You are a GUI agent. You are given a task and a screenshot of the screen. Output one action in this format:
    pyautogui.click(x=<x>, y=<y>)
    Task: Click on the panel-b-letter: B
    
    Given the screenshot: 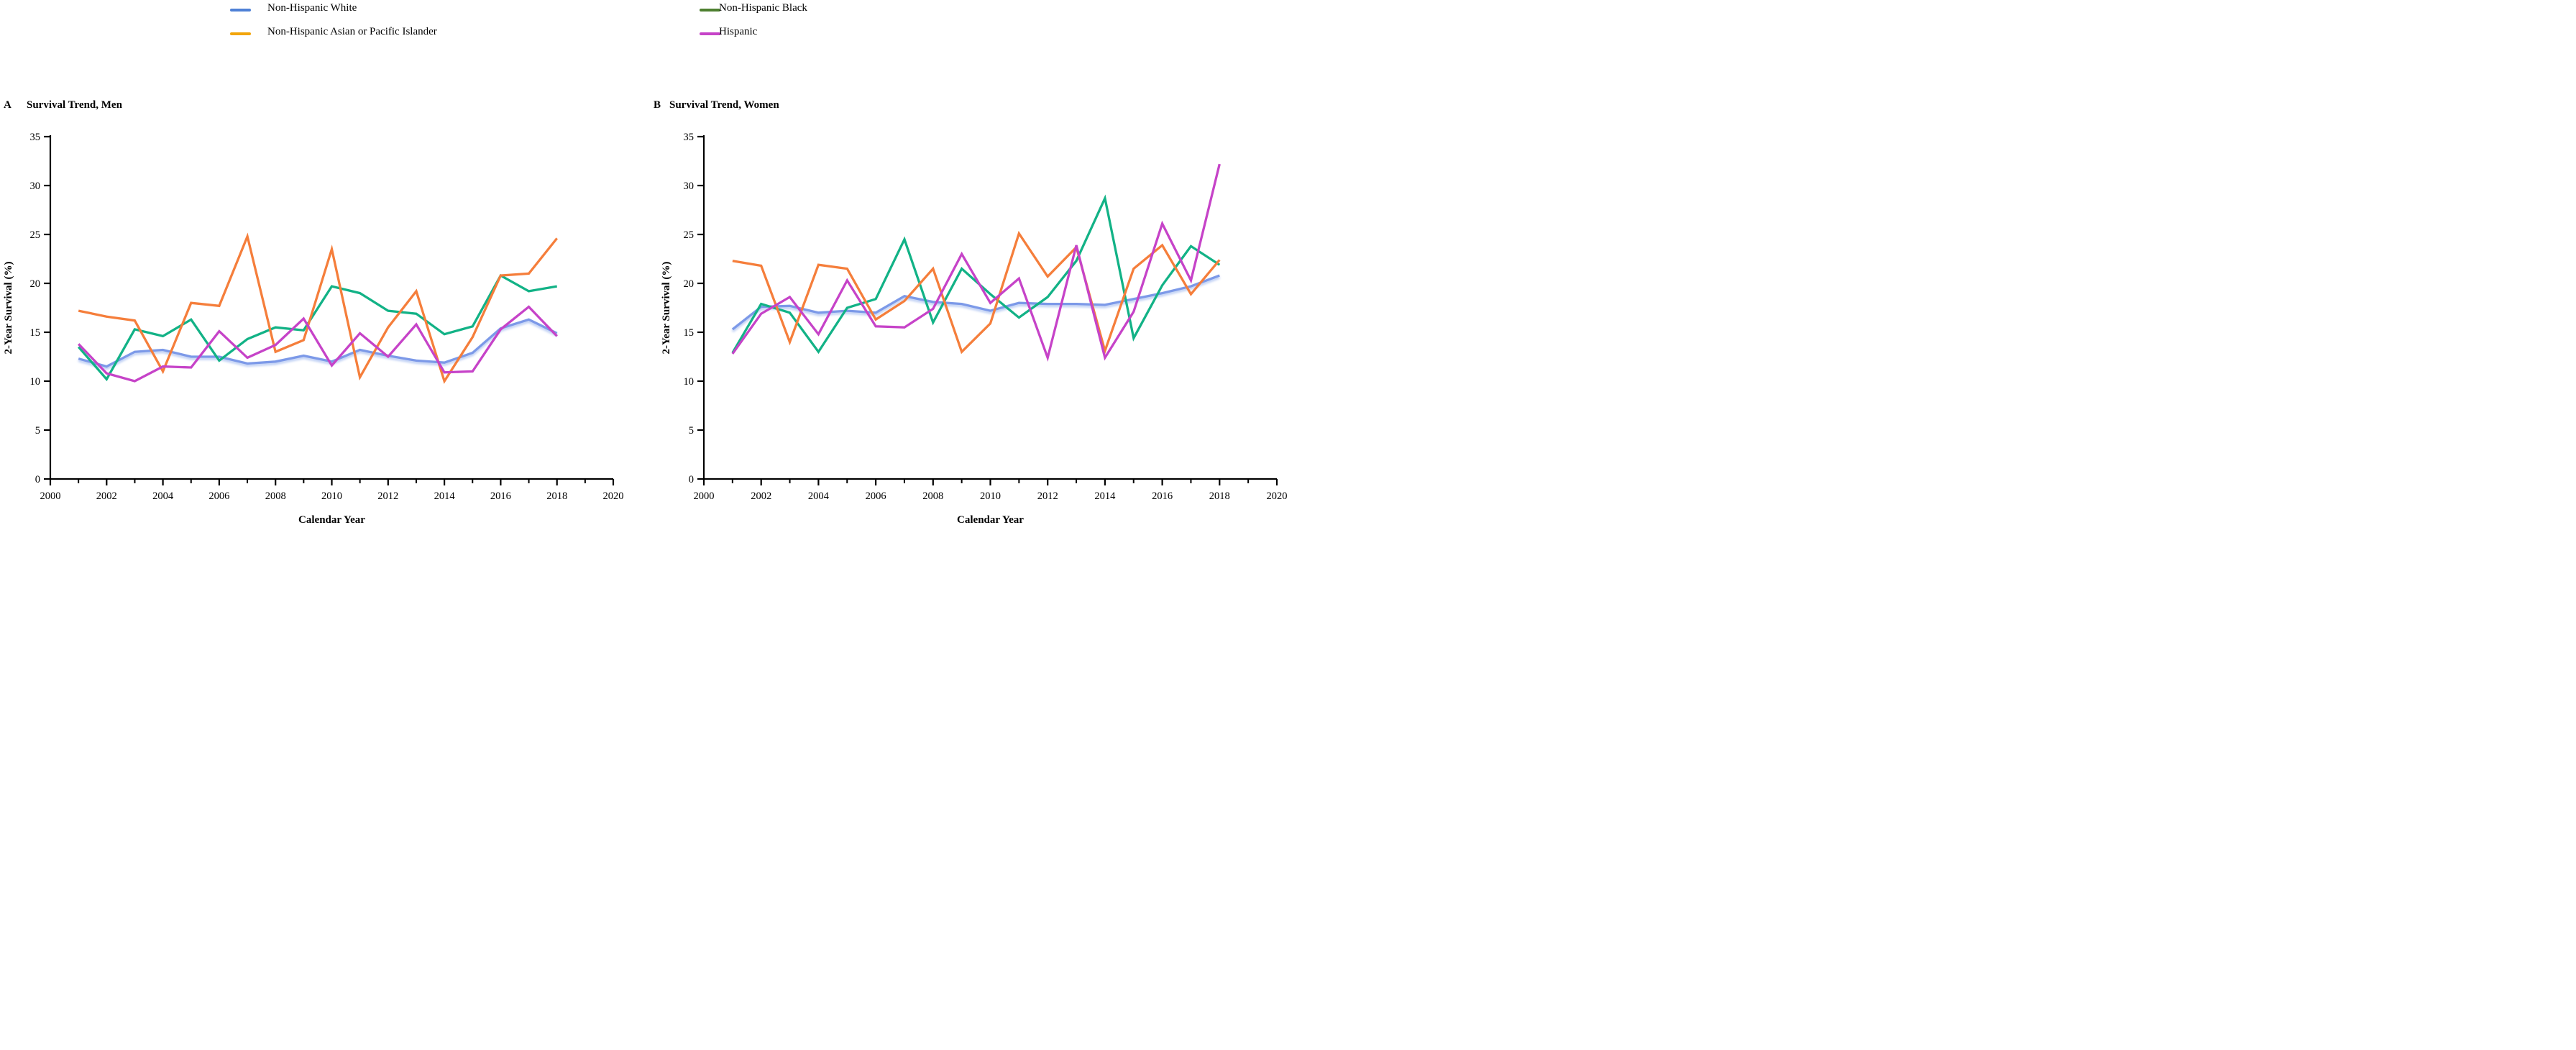 What is the action you would take?
    pyautogui.click(x=657, y=105)
    